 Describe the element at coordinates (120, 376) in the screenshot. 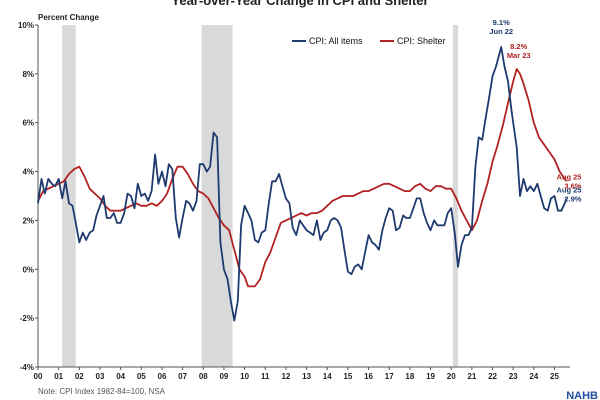

I see `x-tick-label: 04` at that location.